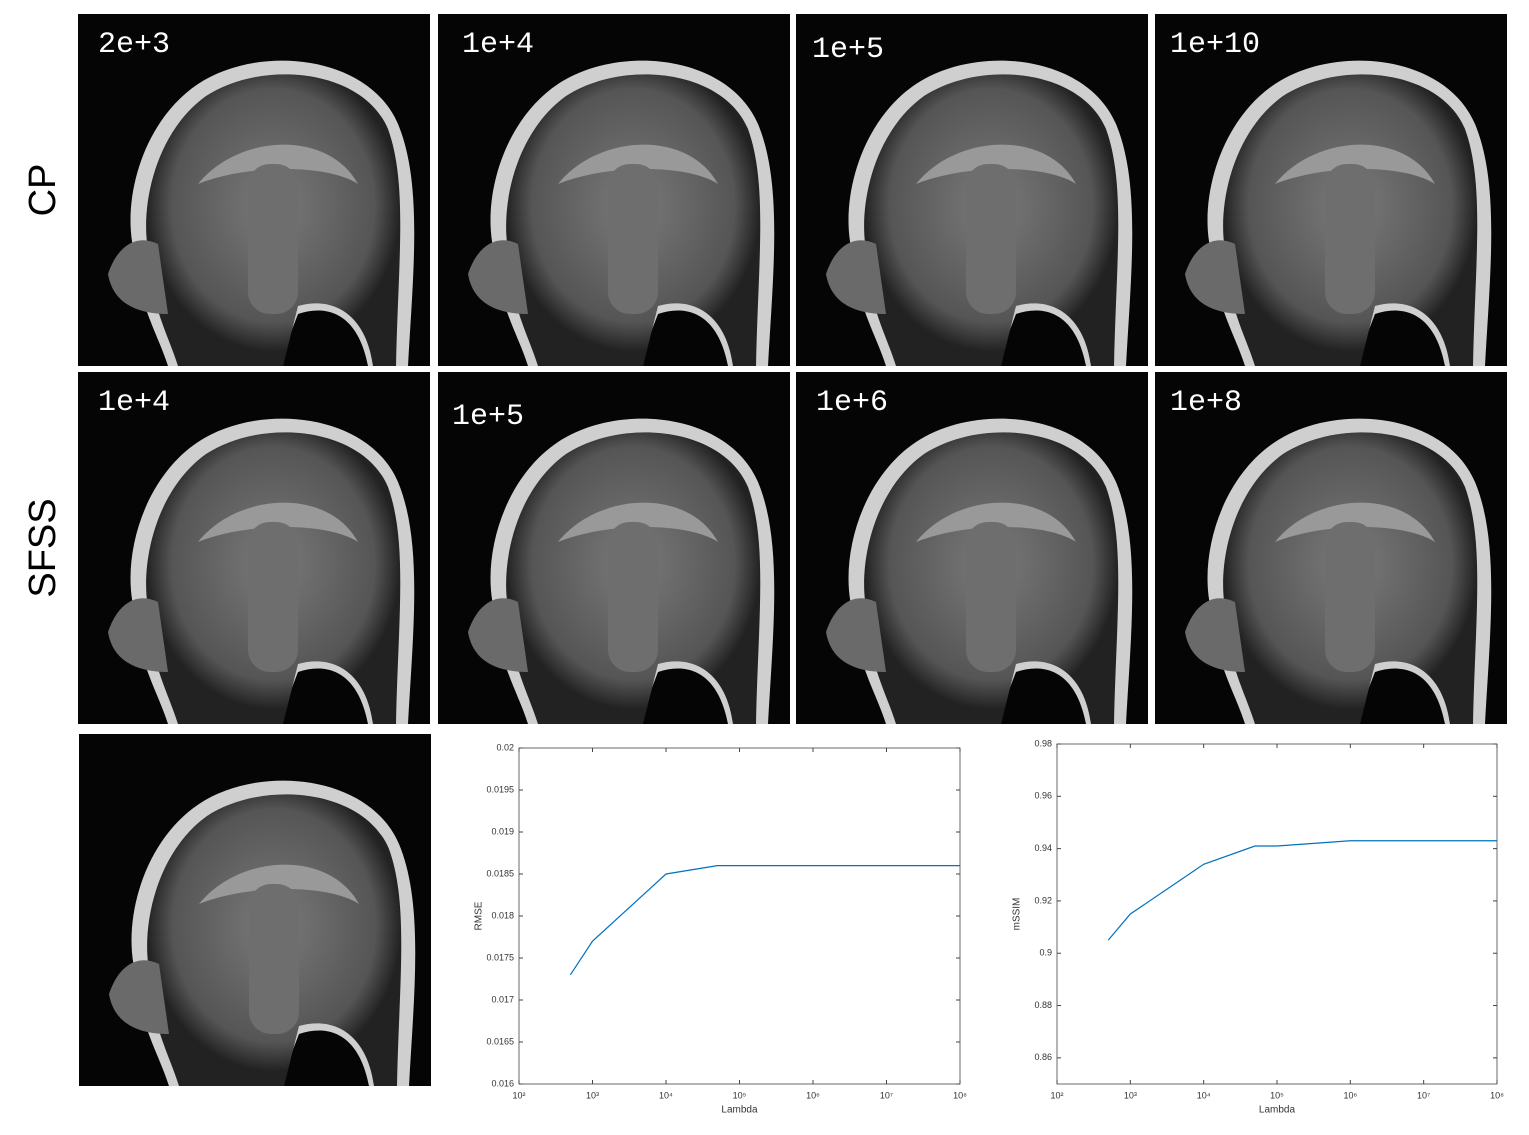 This screenshot has width=1529, height=1135. Describe the element at coordinates (500, 1041) in the screenshot. I see `y-tick-label: 0.0165` at that location.